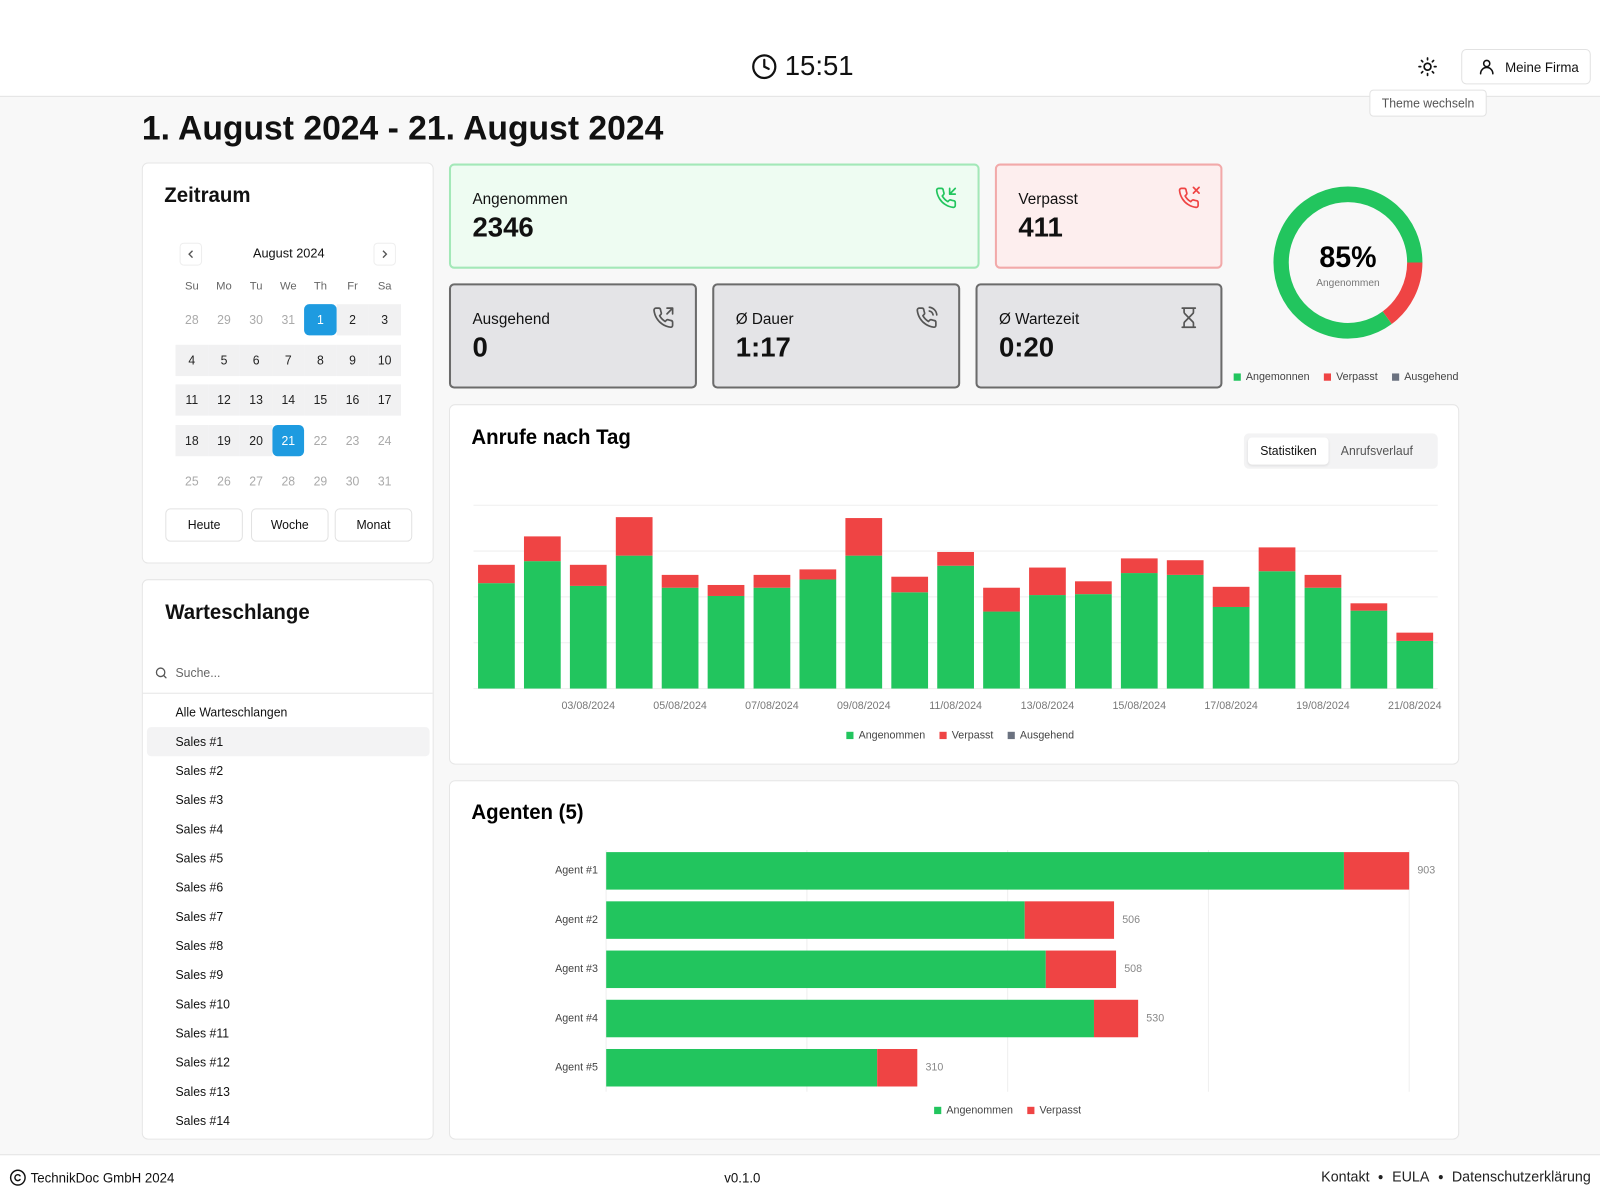  What do you see at coordinates (256, 400) in the screenshot?
I see `calendar-day: 13` at bounding box center [256, 400].